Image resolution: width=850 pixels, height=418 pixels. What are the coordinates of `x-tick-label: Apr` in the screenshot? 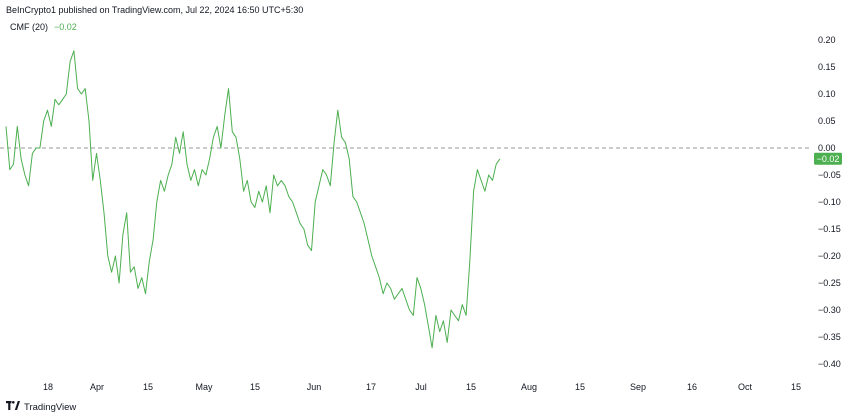 It's located at (97, 387).